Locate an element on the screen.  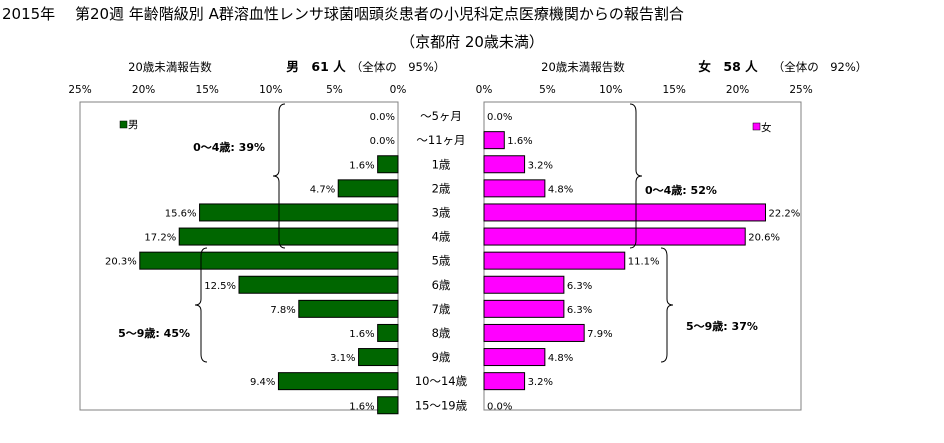
male-annotation-0-4: 0～4歳: 39% is located at coordinates (229, 147).